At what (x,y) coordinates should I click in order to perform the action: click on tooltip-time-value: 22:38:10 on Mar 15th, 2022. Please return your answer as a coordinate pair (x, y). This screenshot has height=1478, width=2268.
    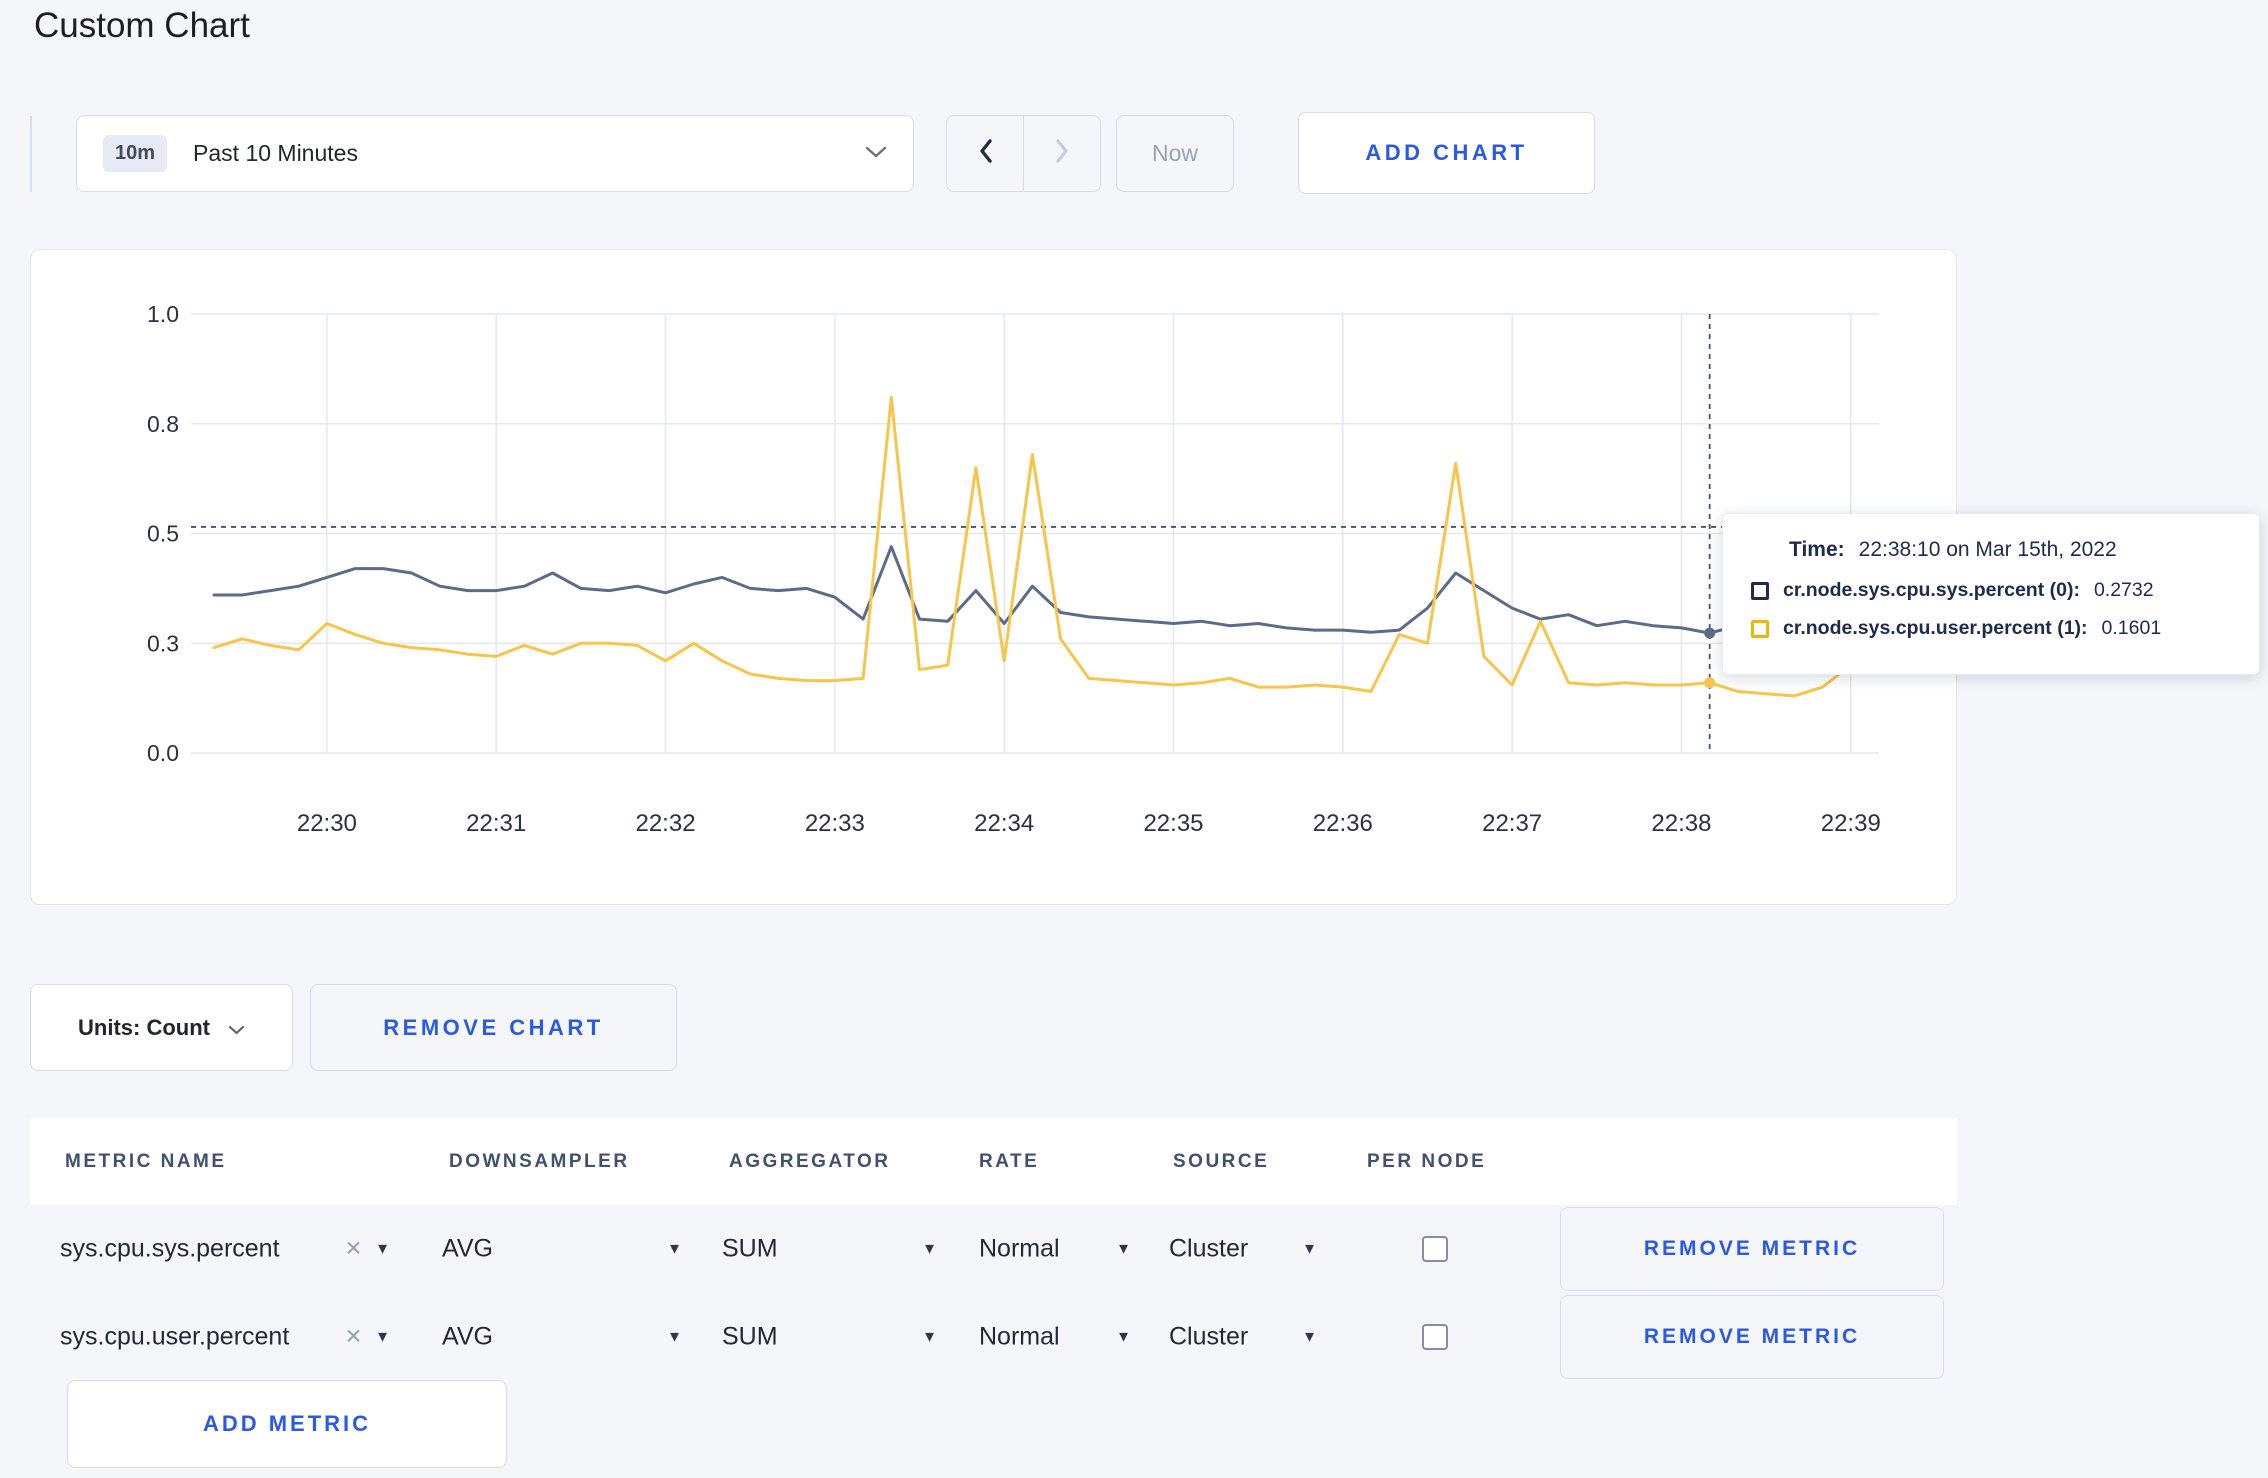
    Looking at the image, I should click on (1987, 549).